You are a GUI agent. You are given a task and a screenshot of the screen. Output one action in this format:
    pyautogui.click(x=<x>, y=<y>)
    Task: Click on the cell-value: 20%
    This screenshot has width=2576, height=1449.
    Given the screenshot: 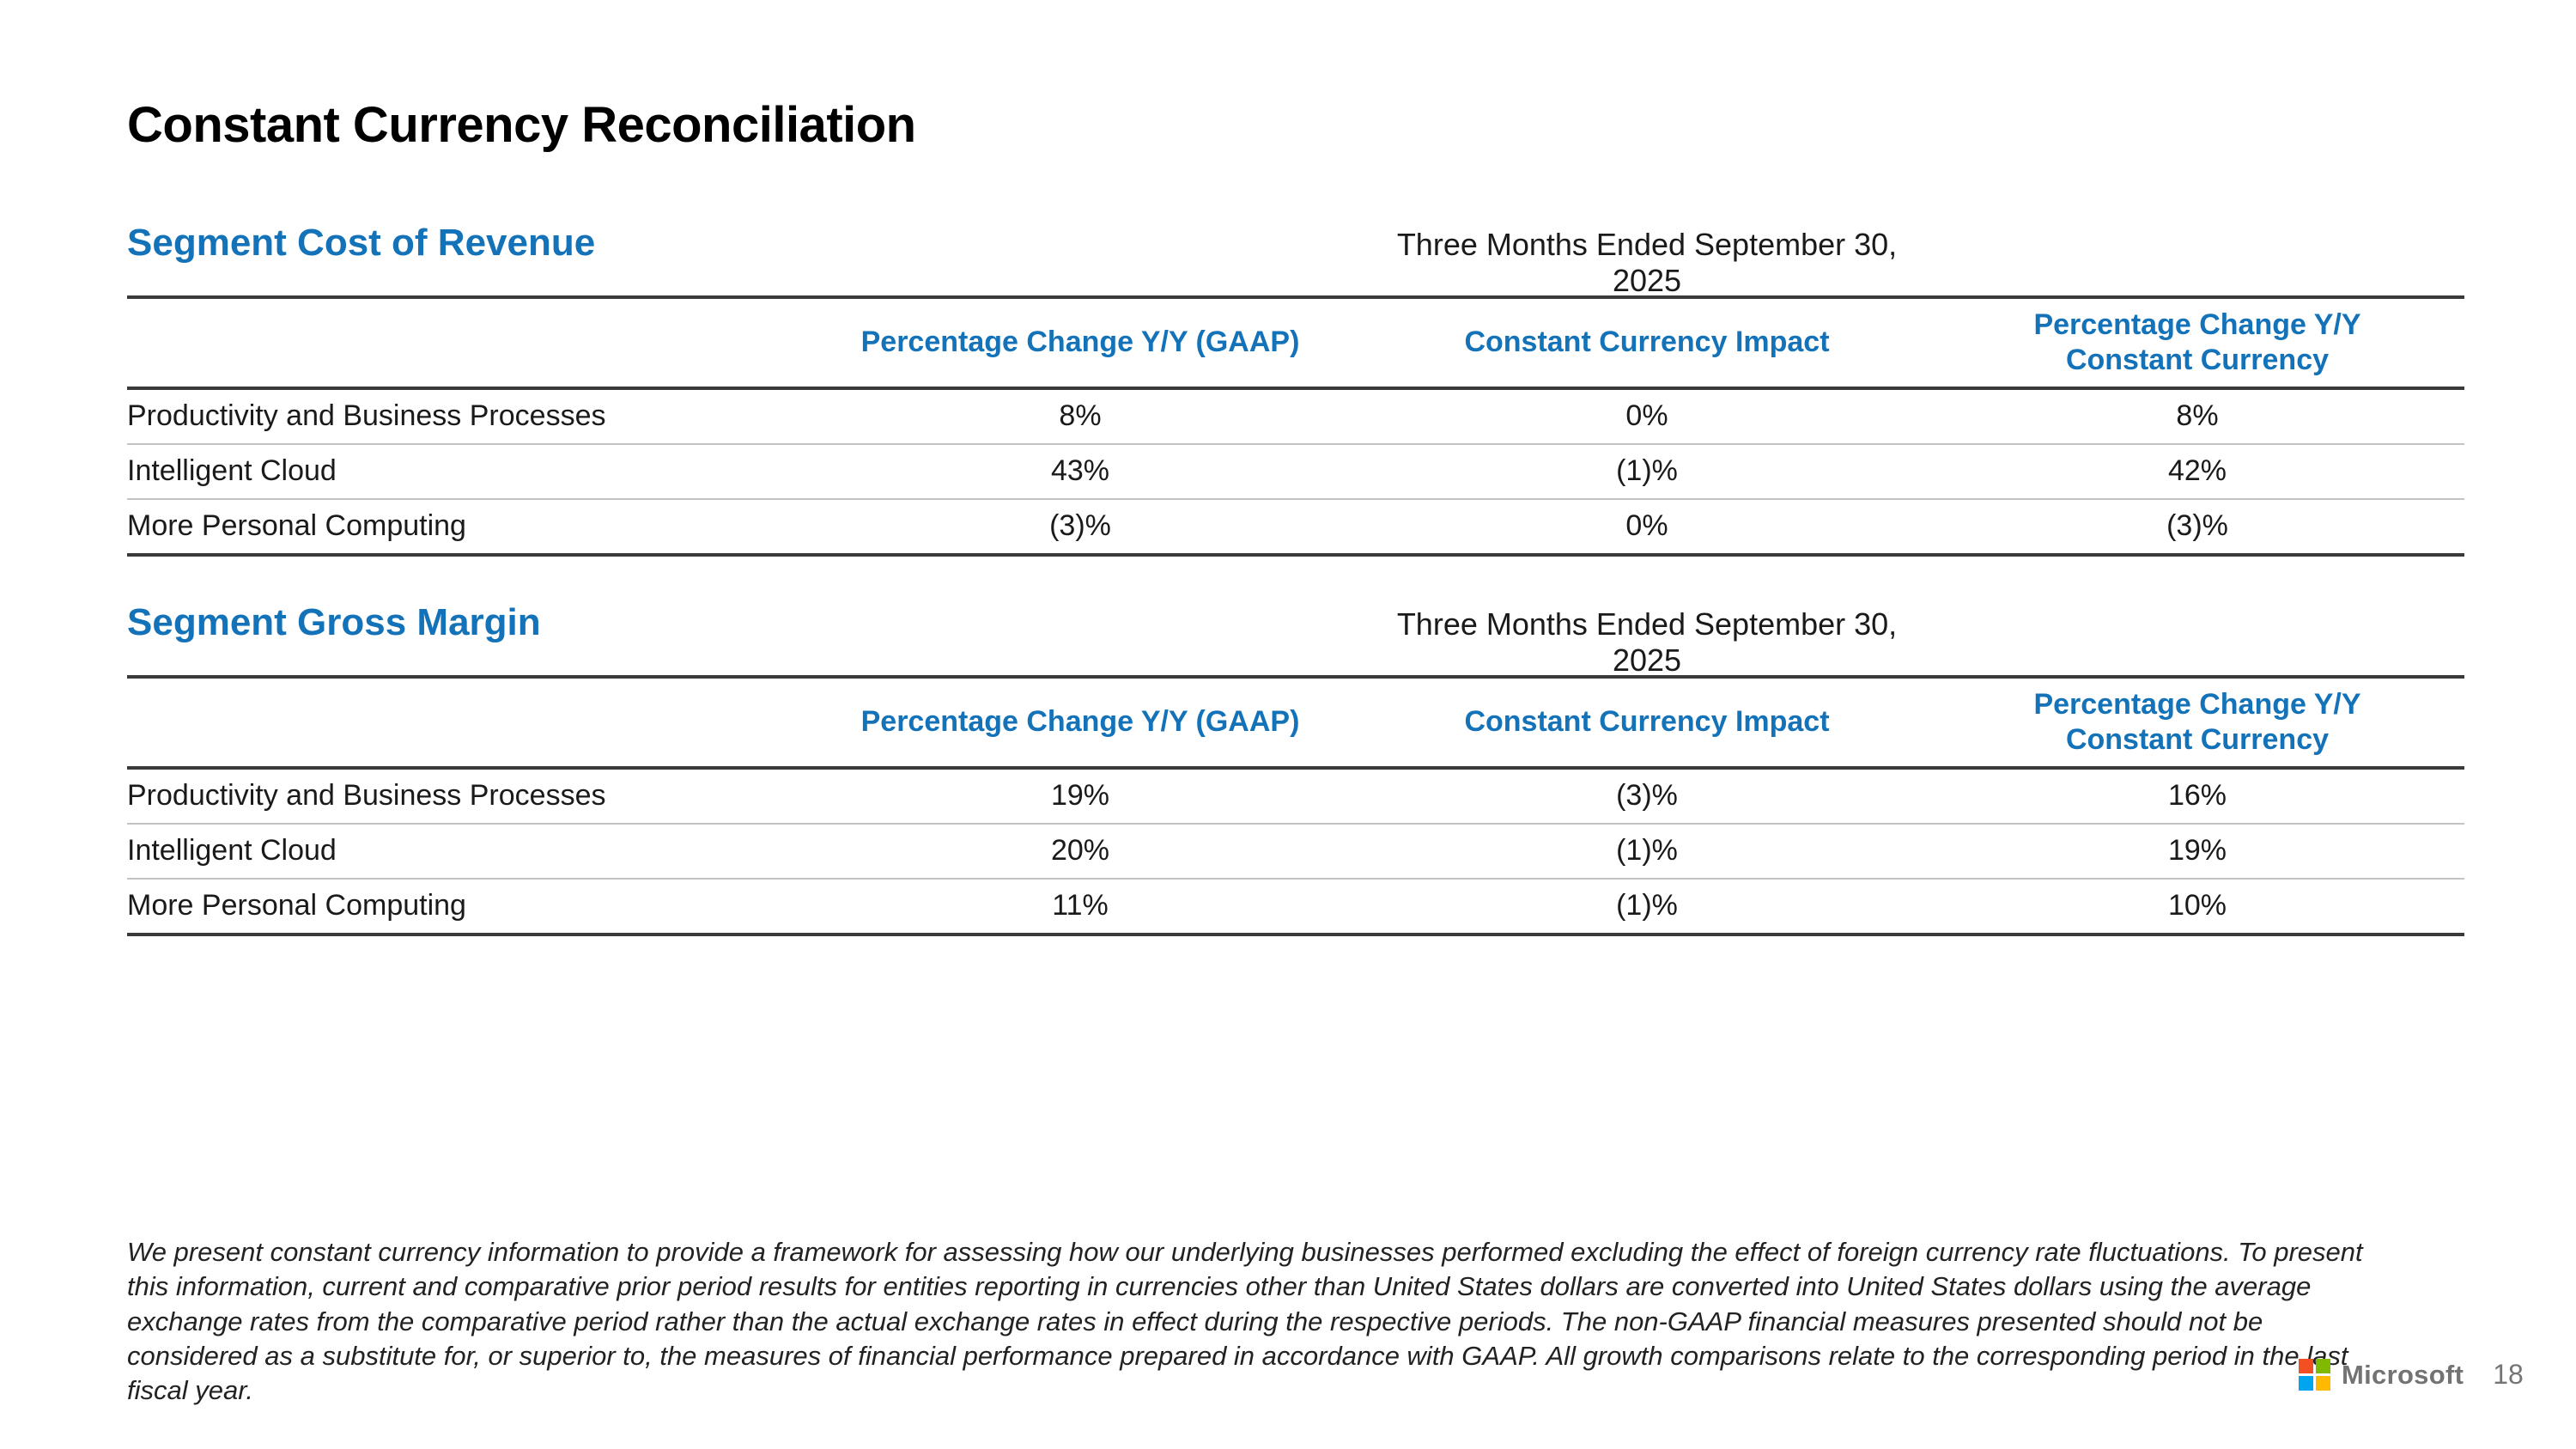 What is the action you would take?
    pyautogui.click(x=1080, y=851)
    